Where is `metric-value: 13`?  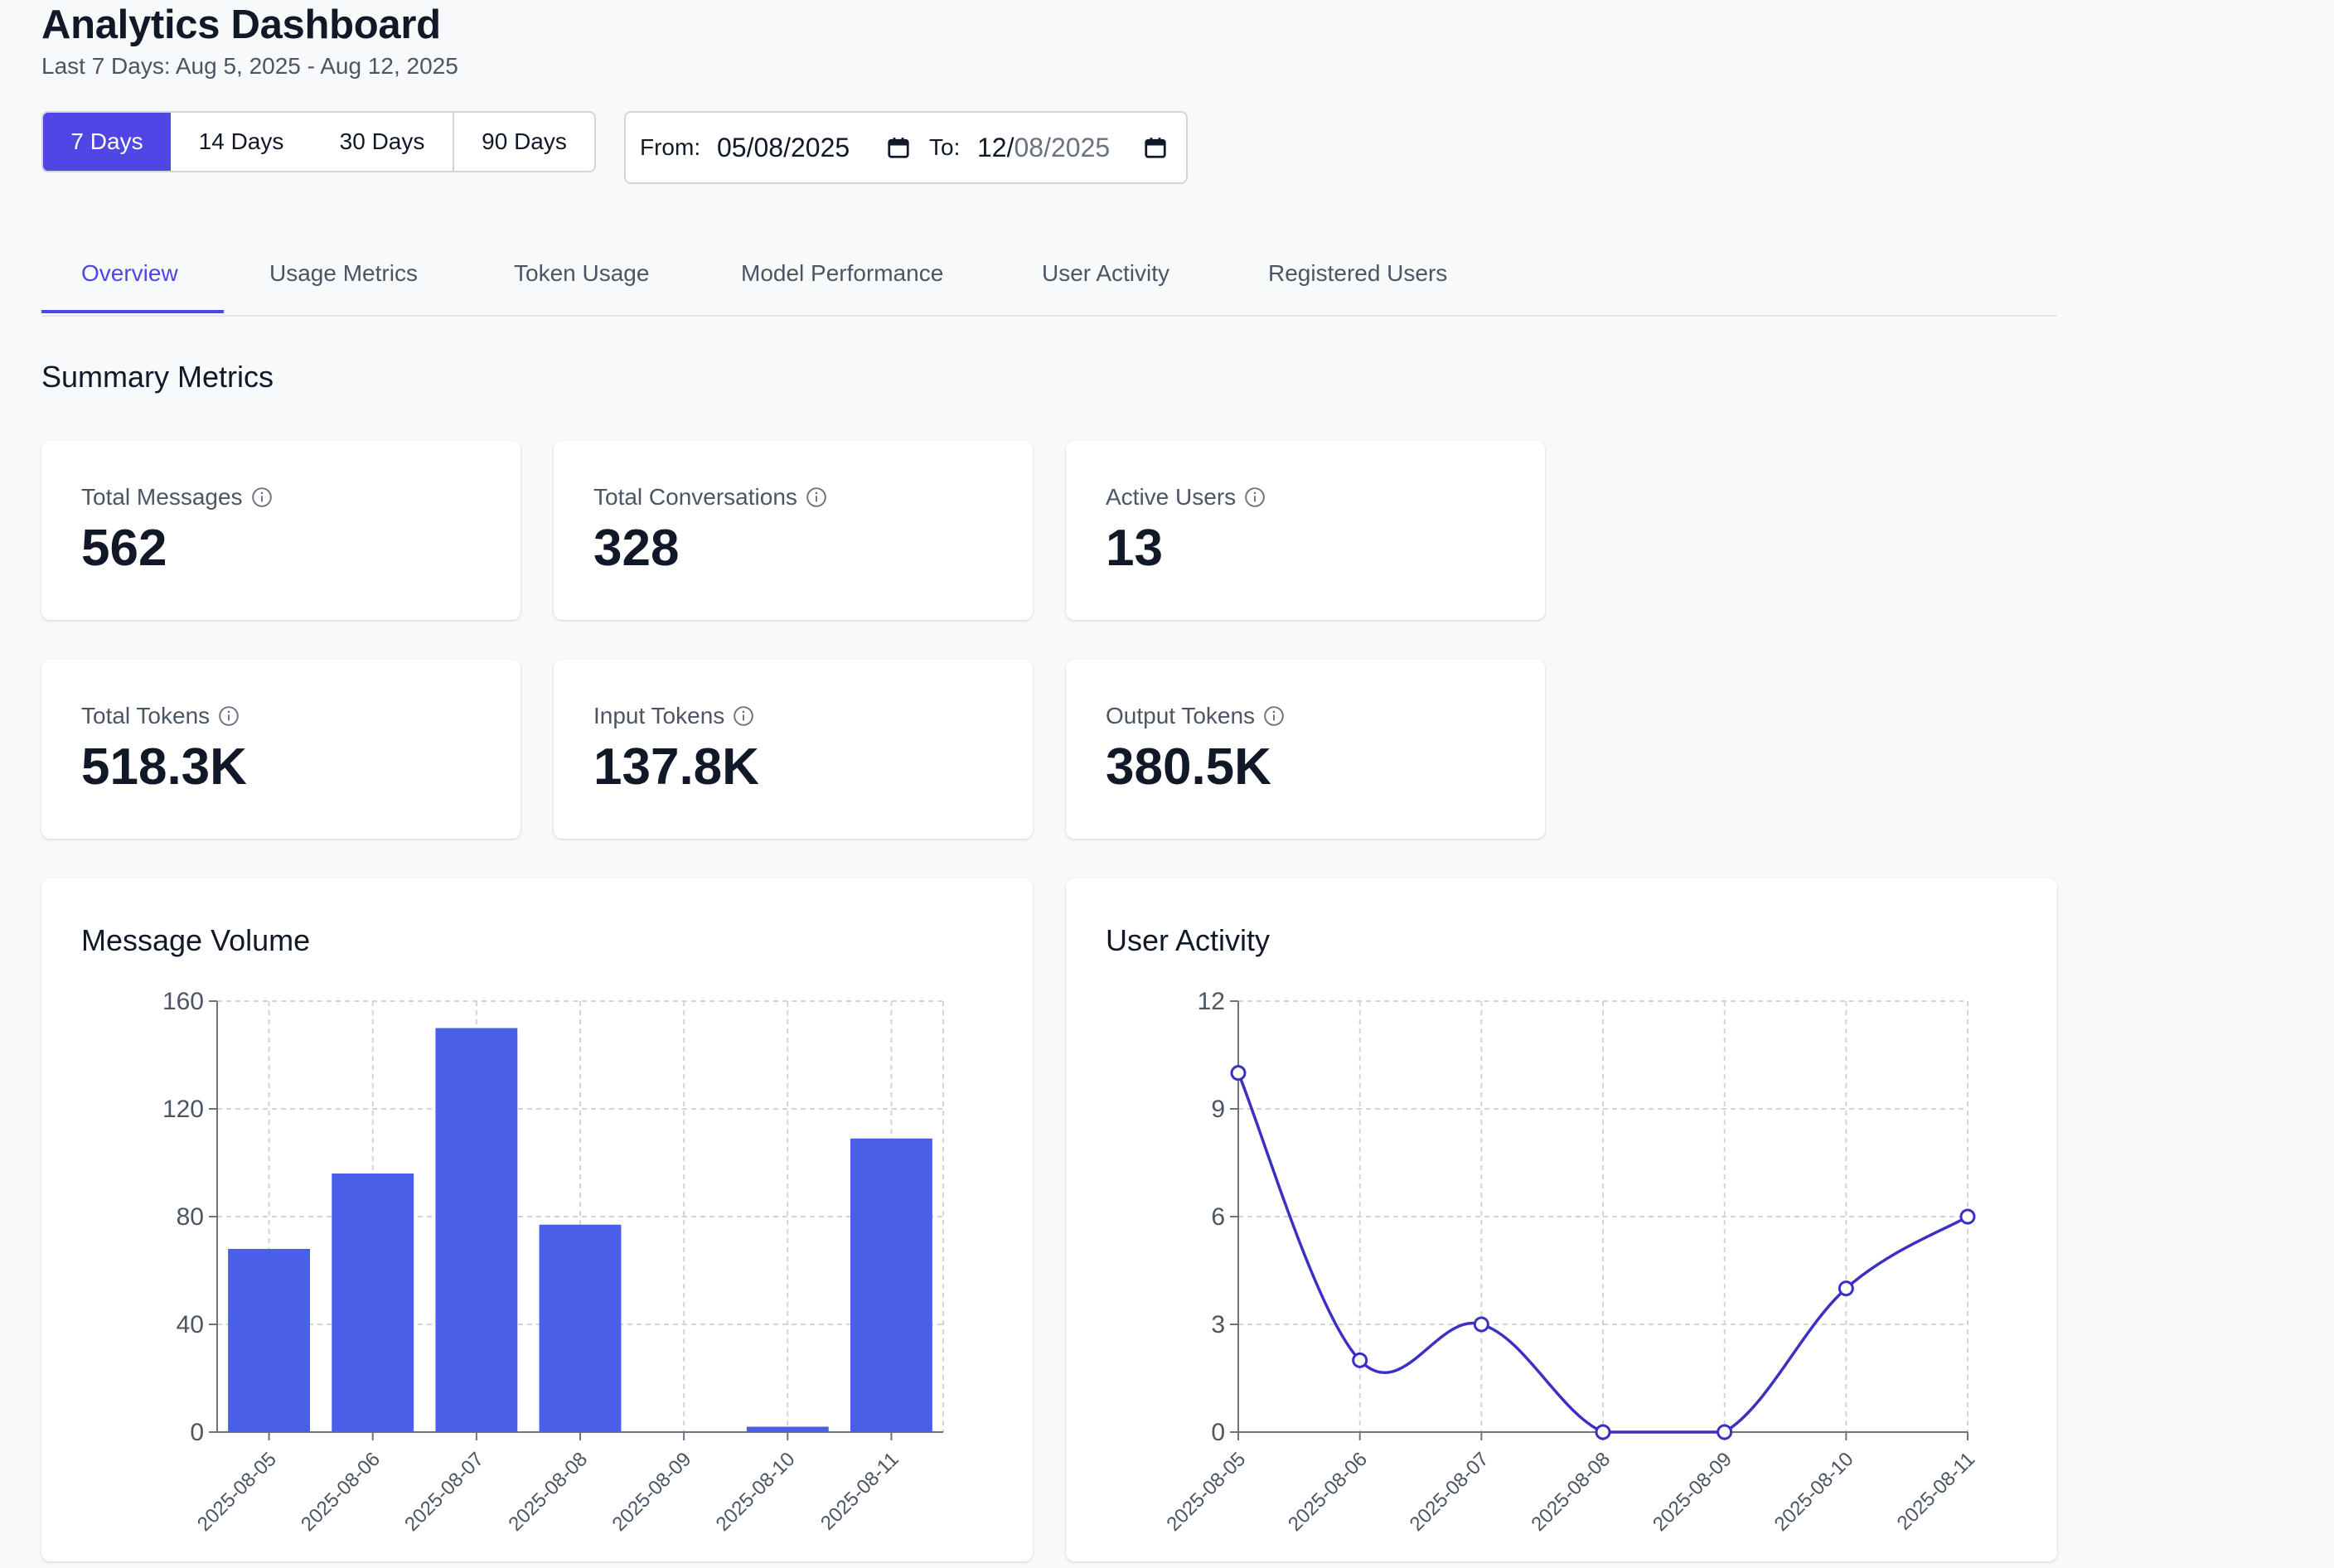
metric-value: 13 is located at coordinates (1135, 548).